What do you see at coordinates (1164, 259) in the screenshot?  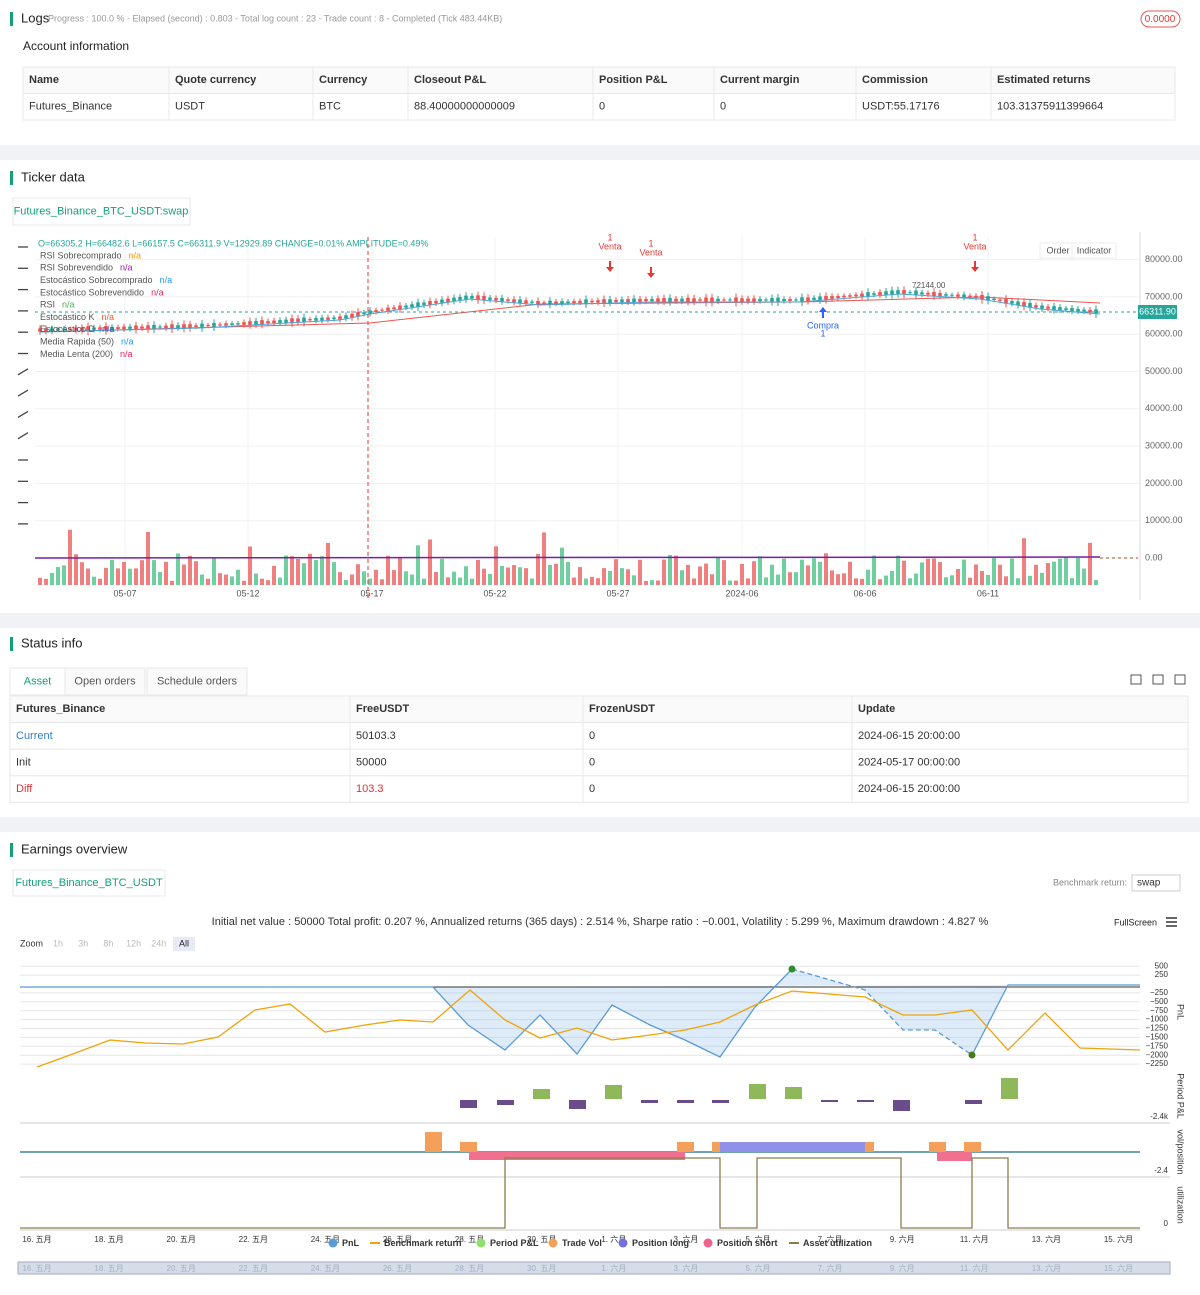 I see `y-tick-label: 80000.00` at bounding box center [1164, 259].